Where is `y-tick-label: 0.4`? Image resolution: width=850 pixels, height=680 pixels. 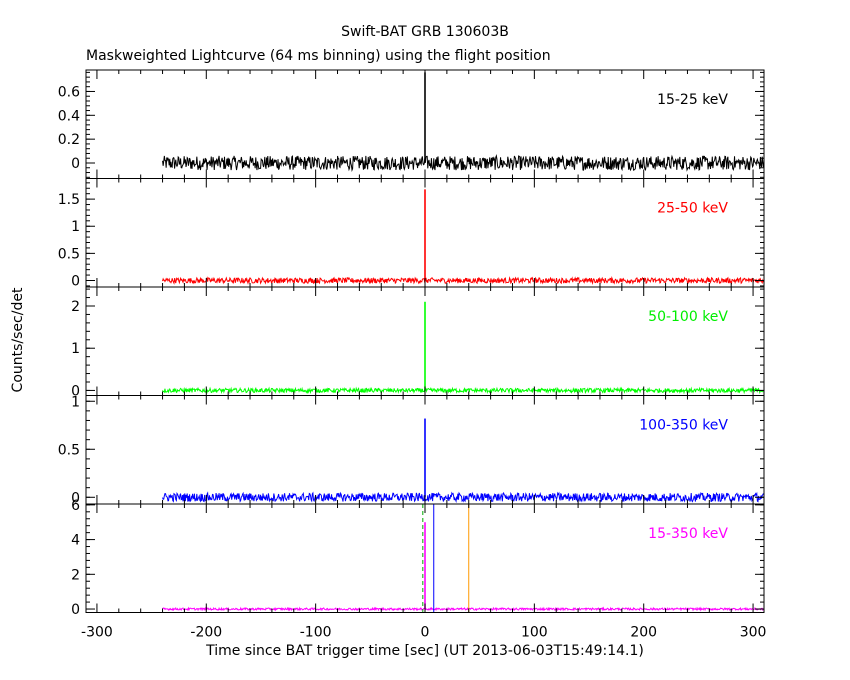 y-tick-label: 0.4 is located at coordinates (69, 116).